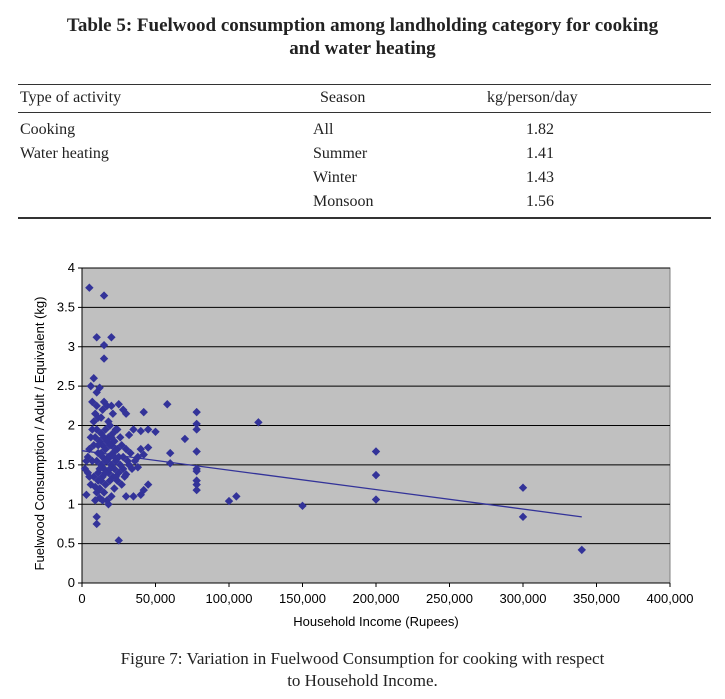 This screenshot has width=725, height=699. Describe the element at coordinates (364, 112) in the screenshot. I see `table-header-rule` at that location.